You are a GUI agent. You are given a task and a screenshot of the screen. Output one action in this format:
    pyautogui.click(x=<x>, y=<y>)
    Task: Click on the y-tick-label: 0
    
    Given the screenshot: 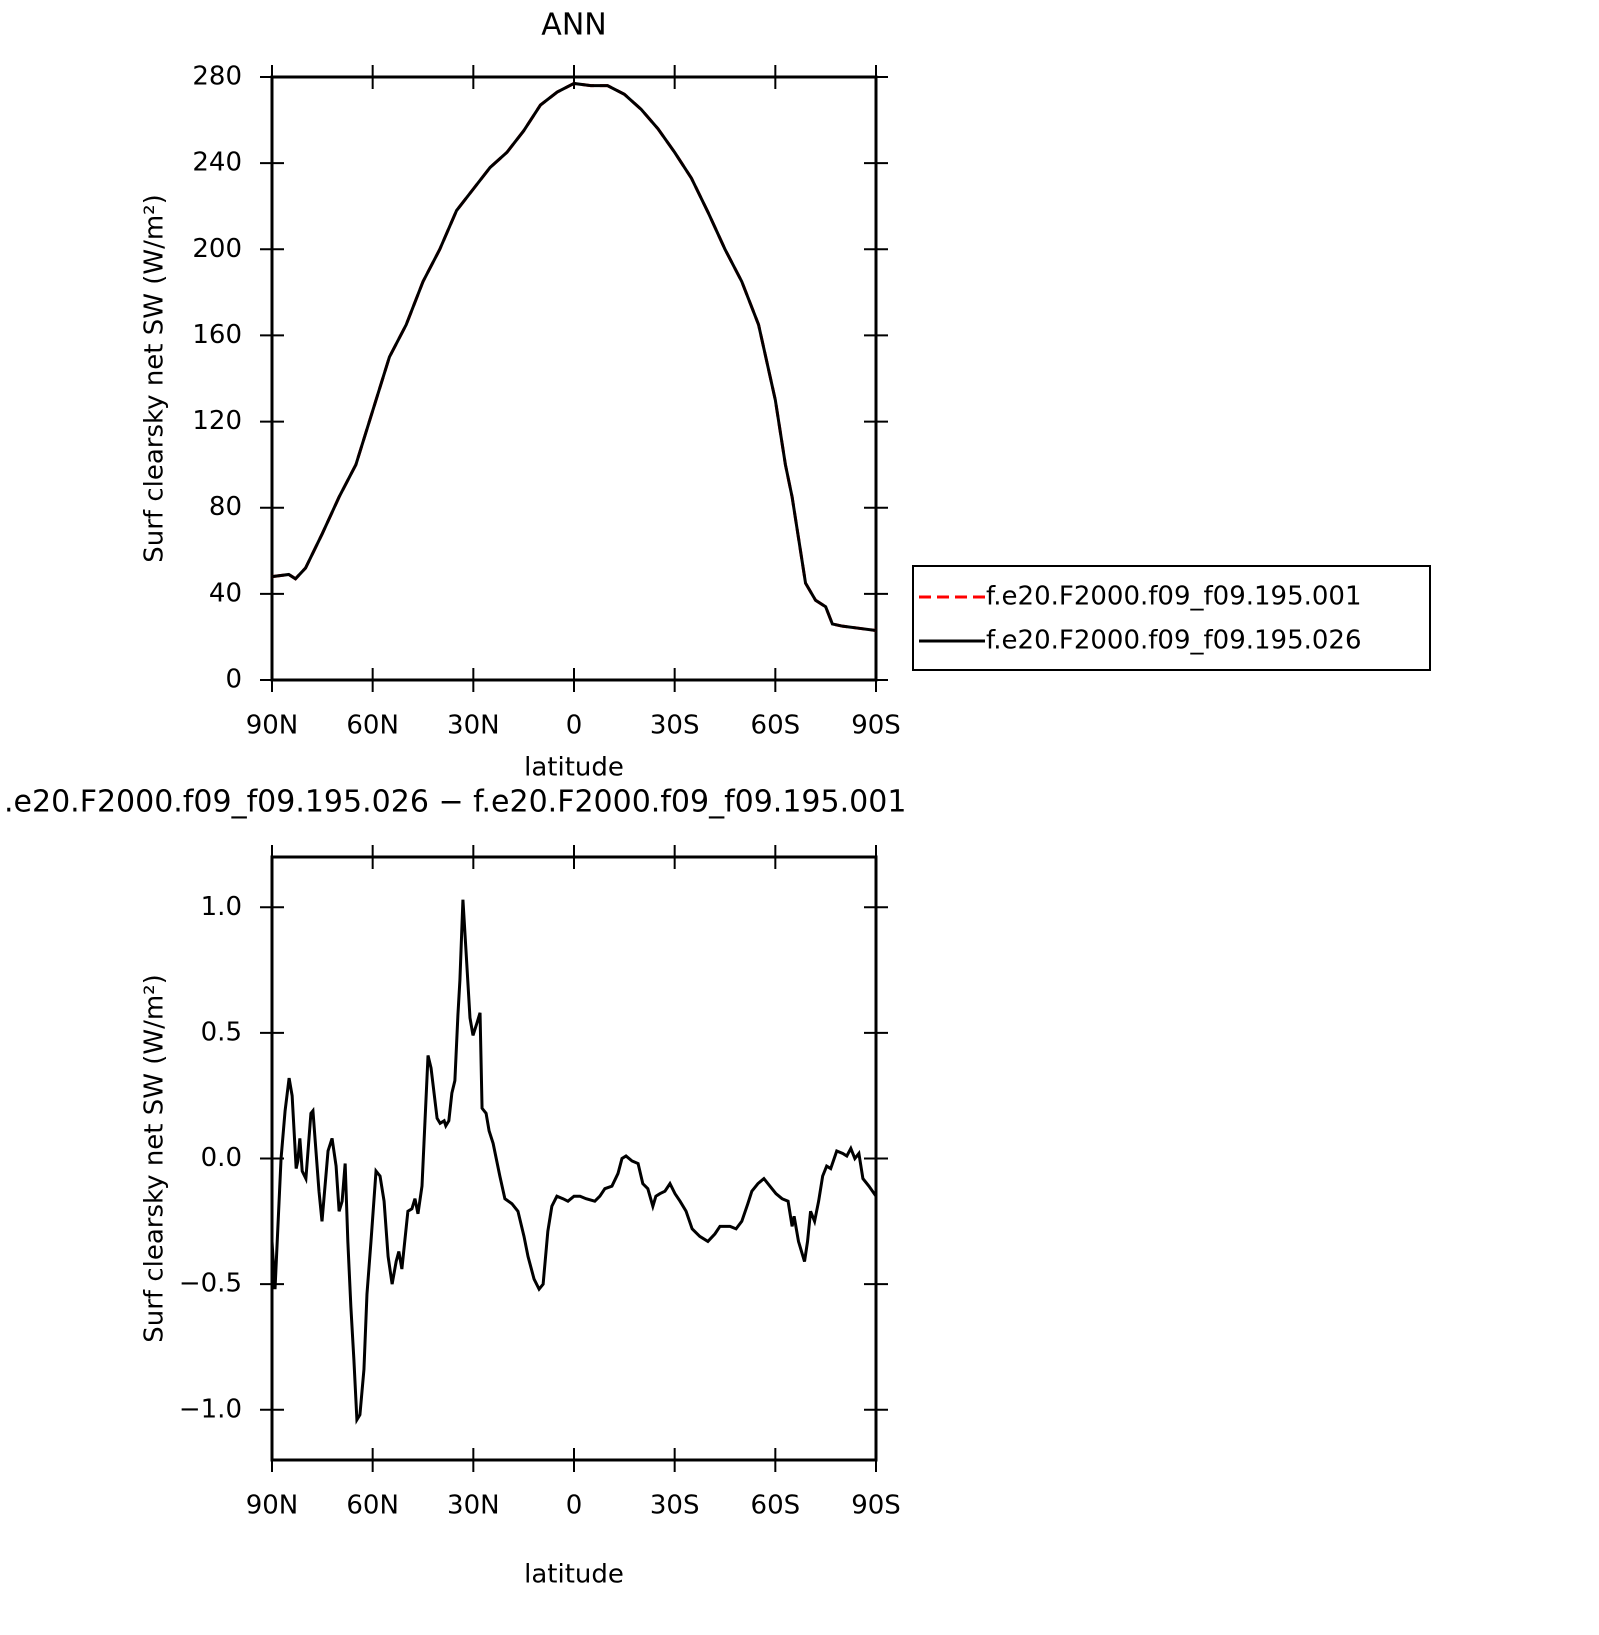 What is the action you would take?
    pyautogui.click(x=233, y=680)
    